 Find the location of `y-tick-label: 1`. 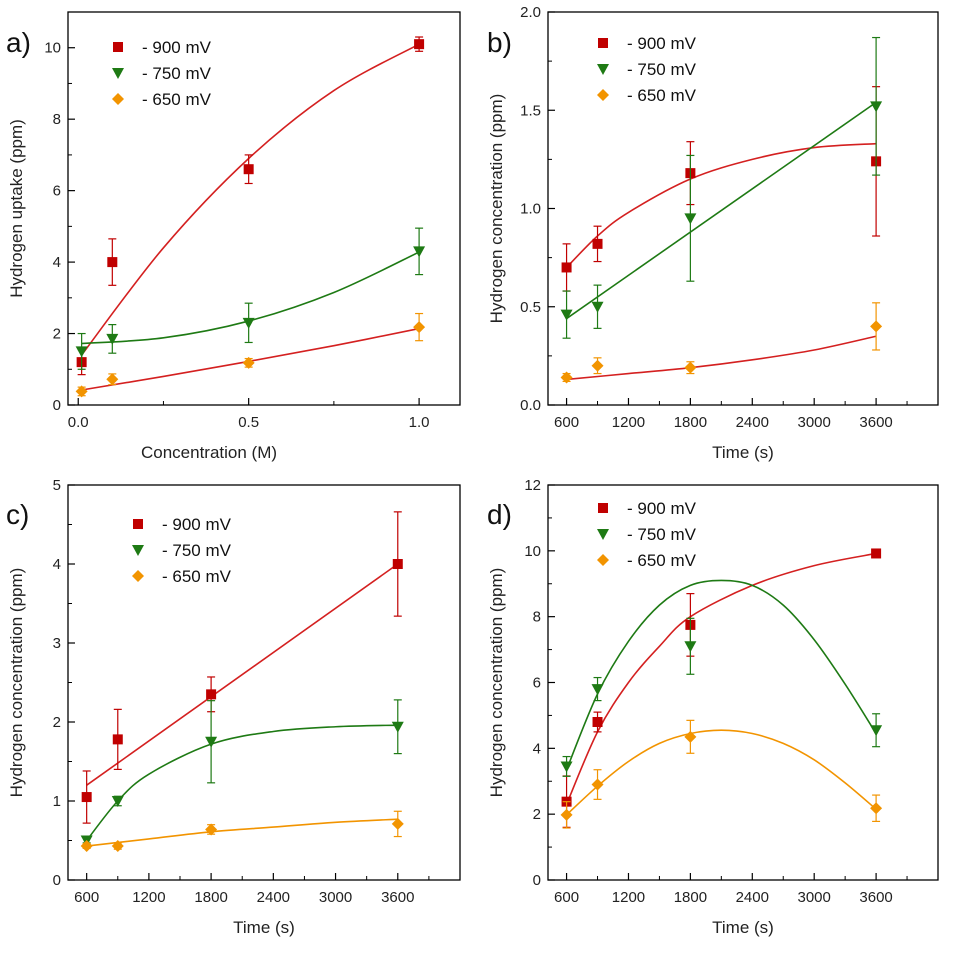

y-tick-label: 1 is located at coordinates (57, 801).